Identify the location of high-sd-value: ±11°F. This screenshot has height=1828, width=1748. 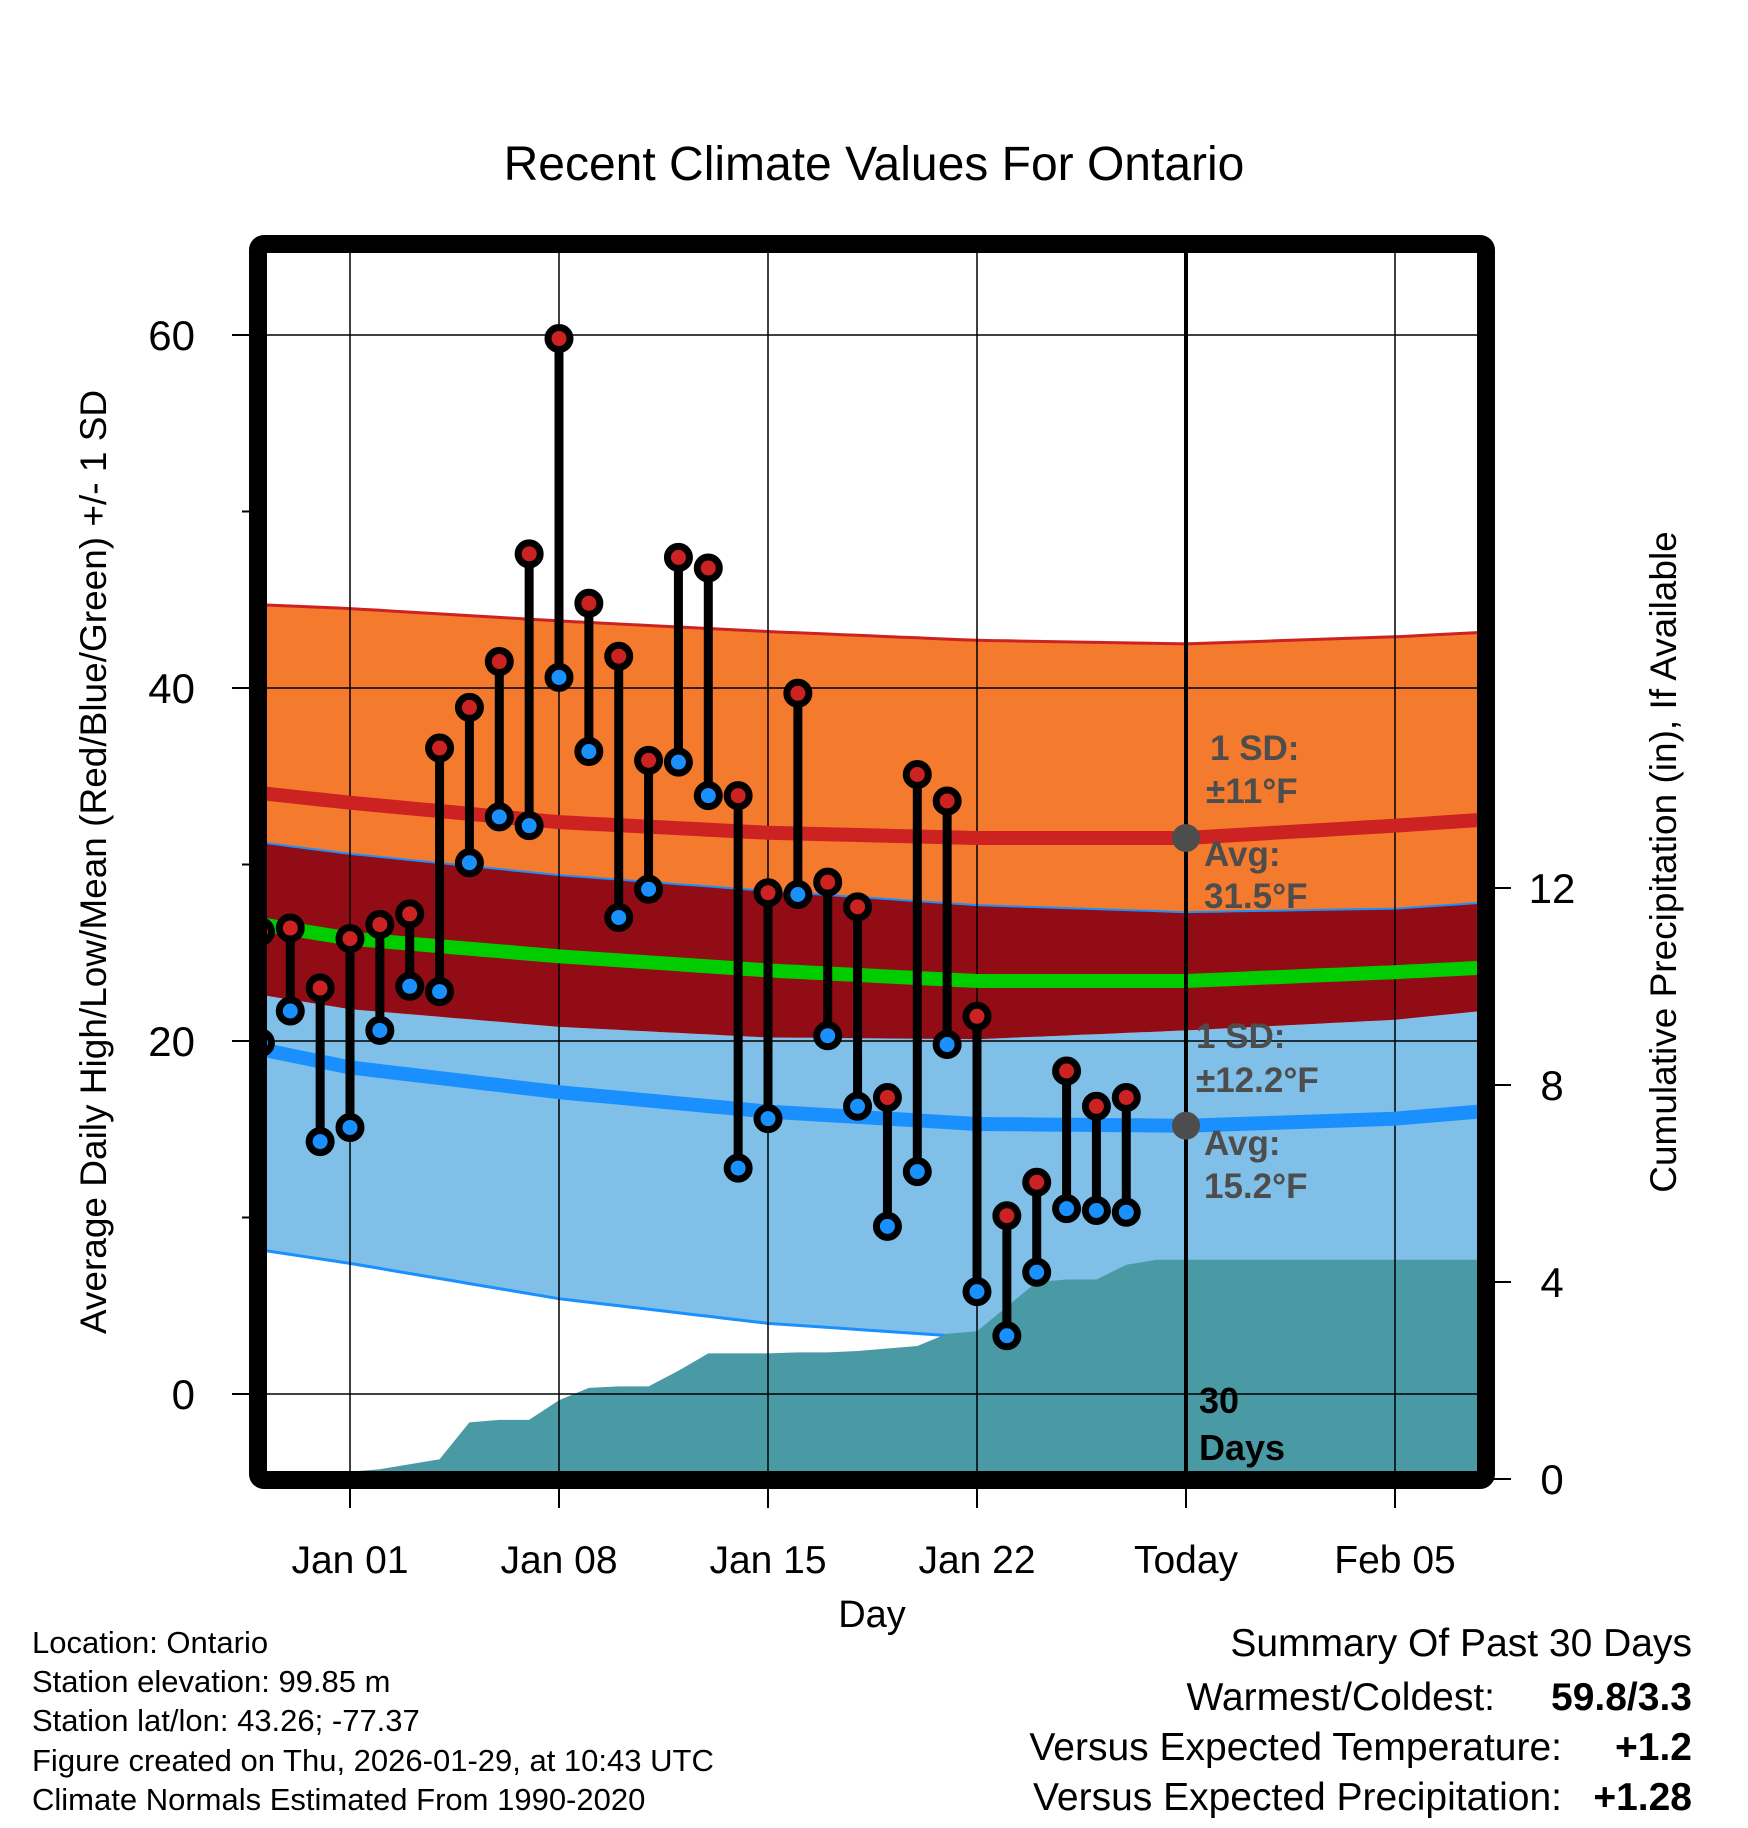
(1252, 791).